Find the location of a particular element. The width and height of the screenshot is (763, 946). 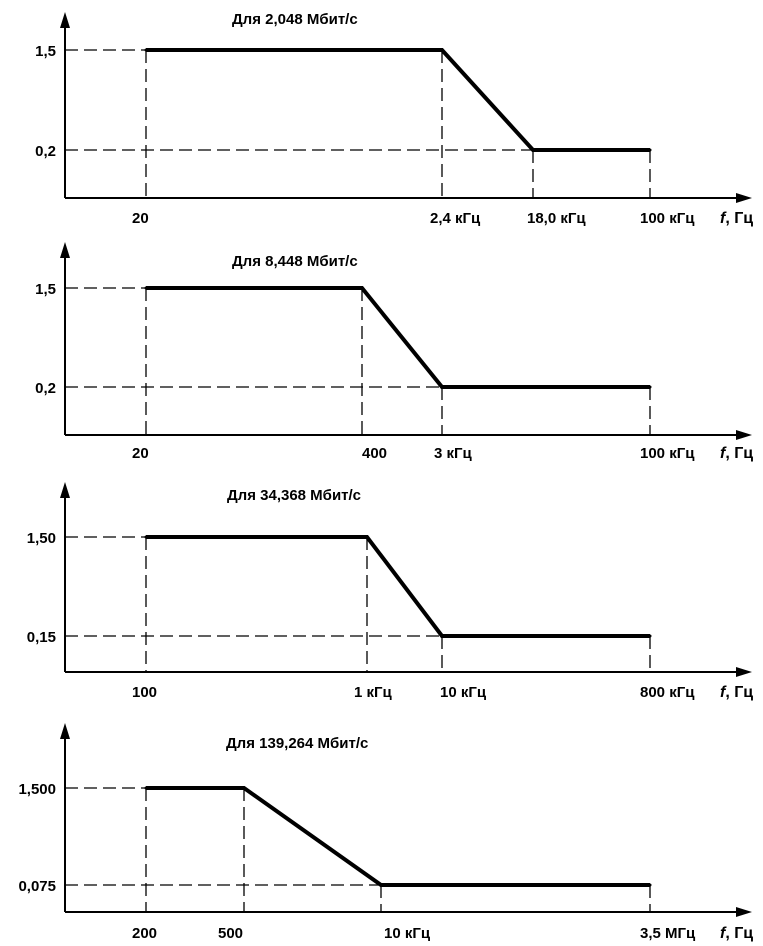

chart-title: Для 2,048 Мбит/с is located at coordinates (295, 19).